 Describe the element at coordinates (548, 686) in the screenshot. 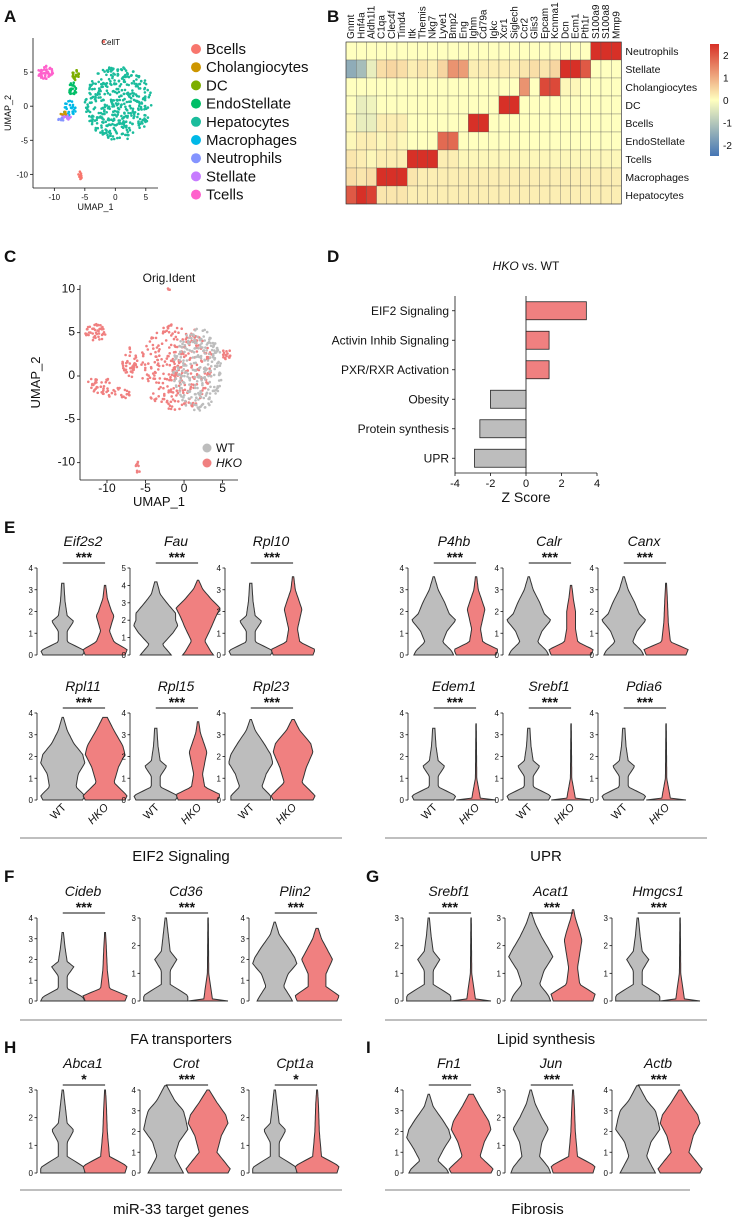

I see `gene-title: Srebf1` at that location.